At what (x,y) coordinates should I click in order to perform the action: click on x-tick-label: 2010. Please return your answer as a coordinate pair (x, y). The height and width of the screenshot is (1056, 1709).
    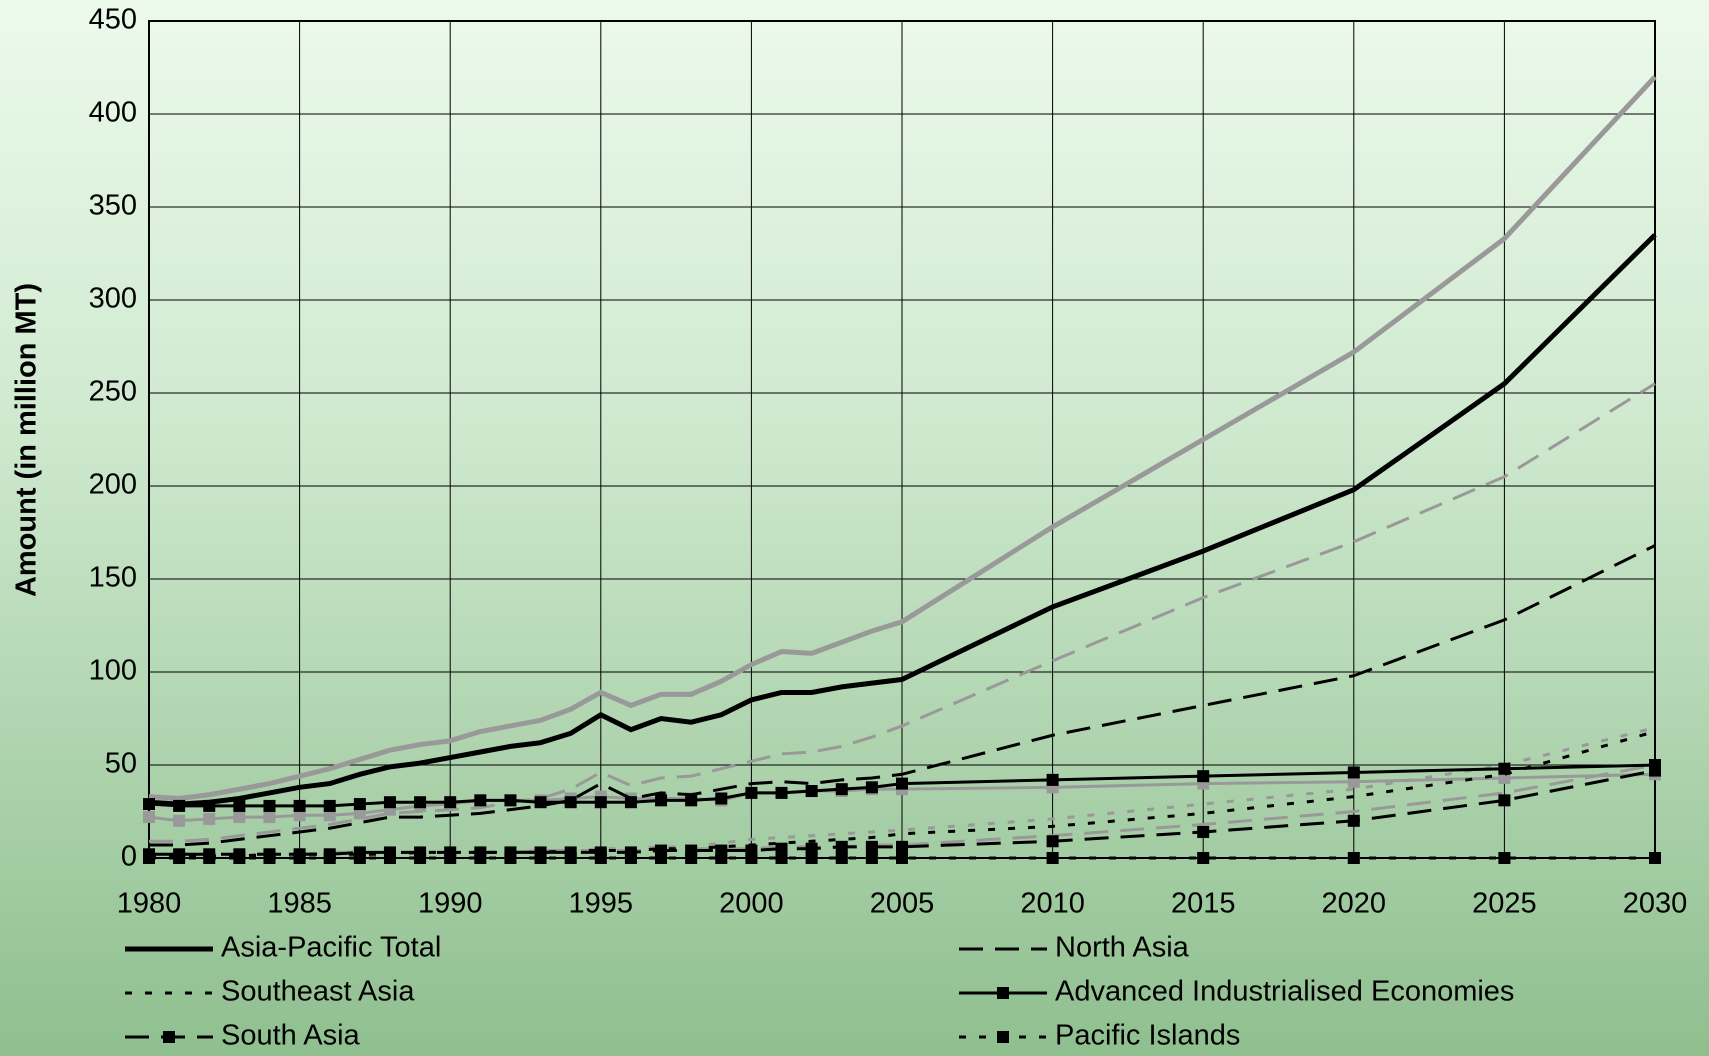
    Looking at the image, I should click on (1052, 904).